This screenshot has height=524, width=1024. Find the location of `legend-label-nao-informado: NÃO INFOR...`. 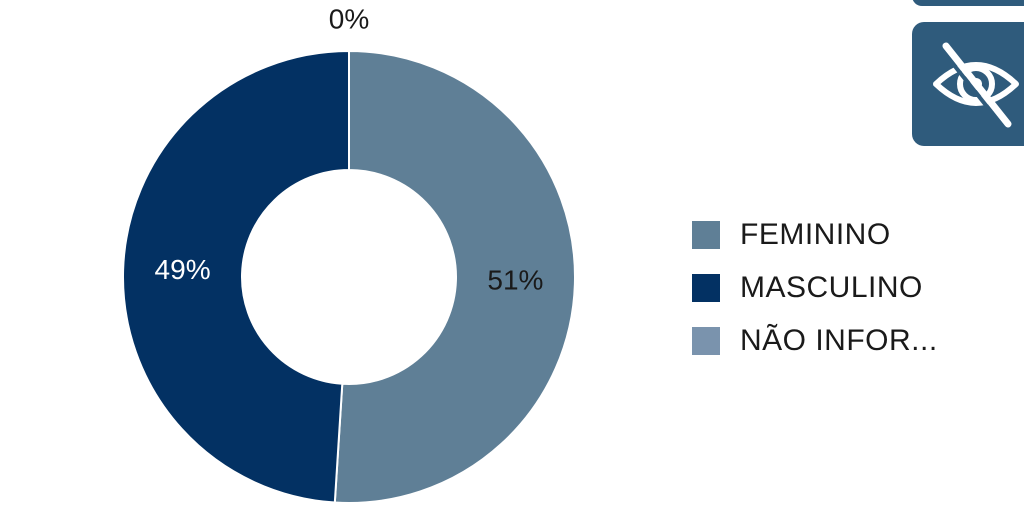

legend-label-nao-informado: NÃO INFOR... is located at coordinates (839, 340).